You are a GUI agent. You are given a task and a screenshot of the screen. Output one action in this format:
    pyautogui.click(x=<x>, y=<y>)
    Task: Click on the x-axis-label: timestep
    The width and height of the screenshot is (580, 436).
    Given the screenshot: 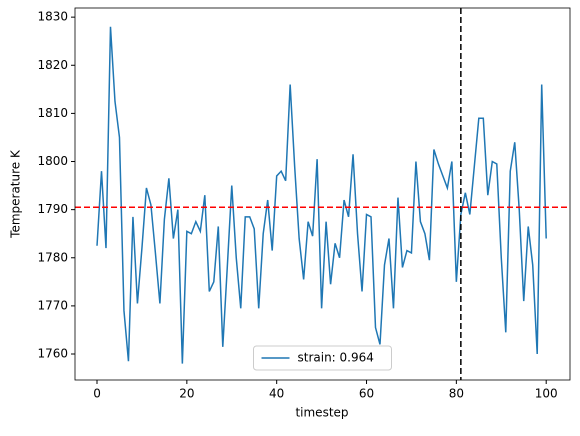 What is the action you would take?
    pyautogui.click(x=321, y=413)
    